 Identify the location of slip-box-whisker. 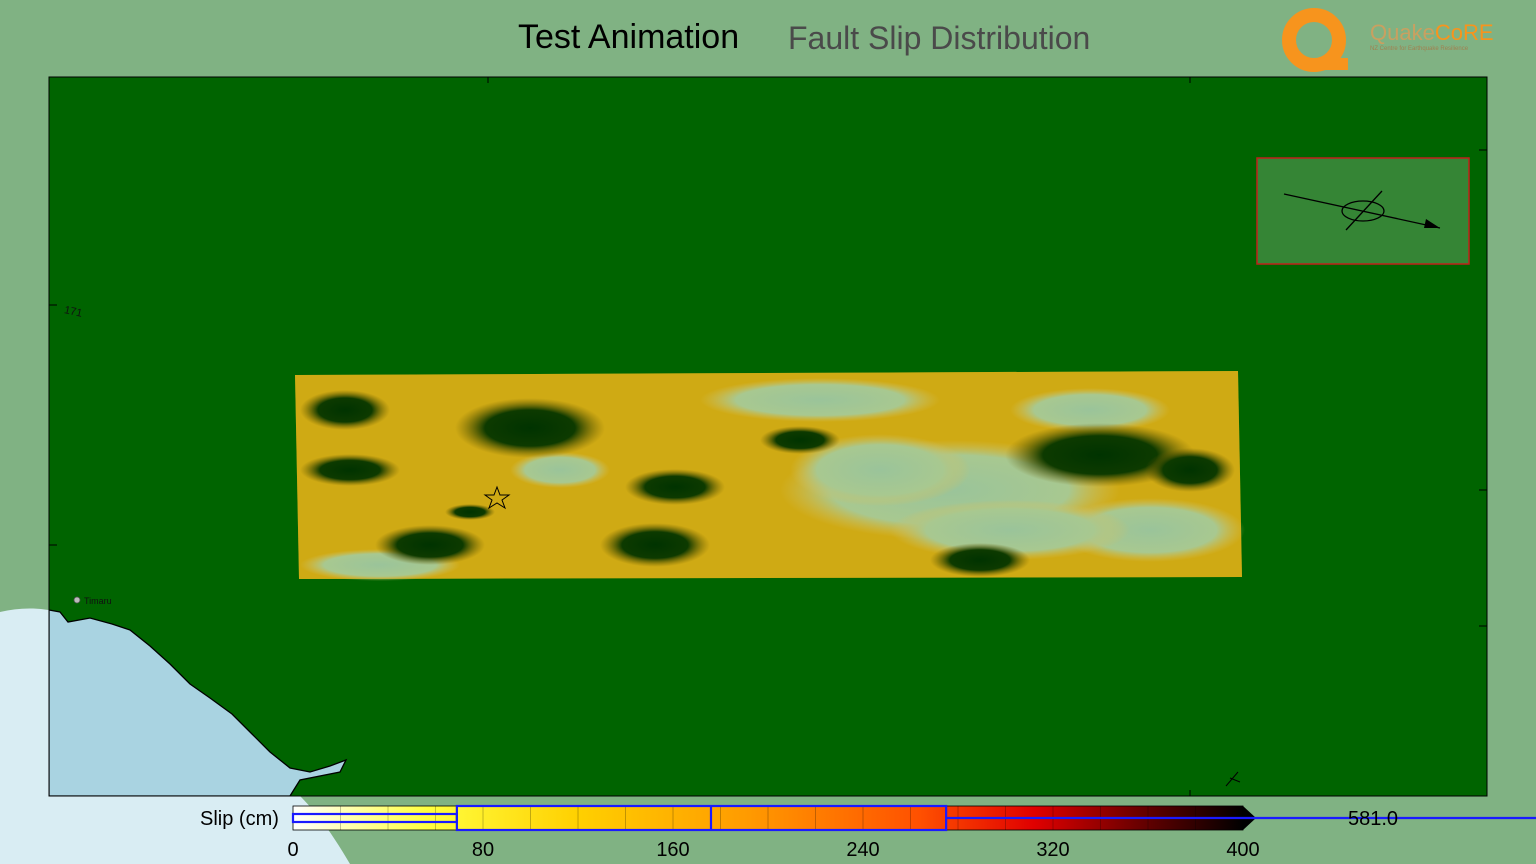
(913, 818).